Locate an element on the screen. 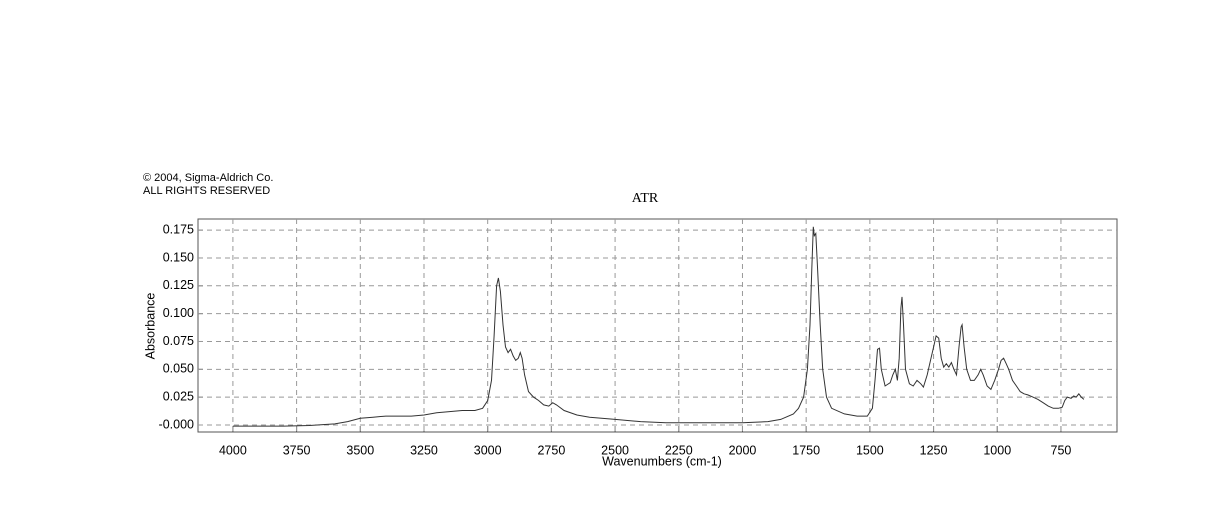 The image size is (1218, 528). y-axis-label: Absorbance is located at coordinates (150, 326).